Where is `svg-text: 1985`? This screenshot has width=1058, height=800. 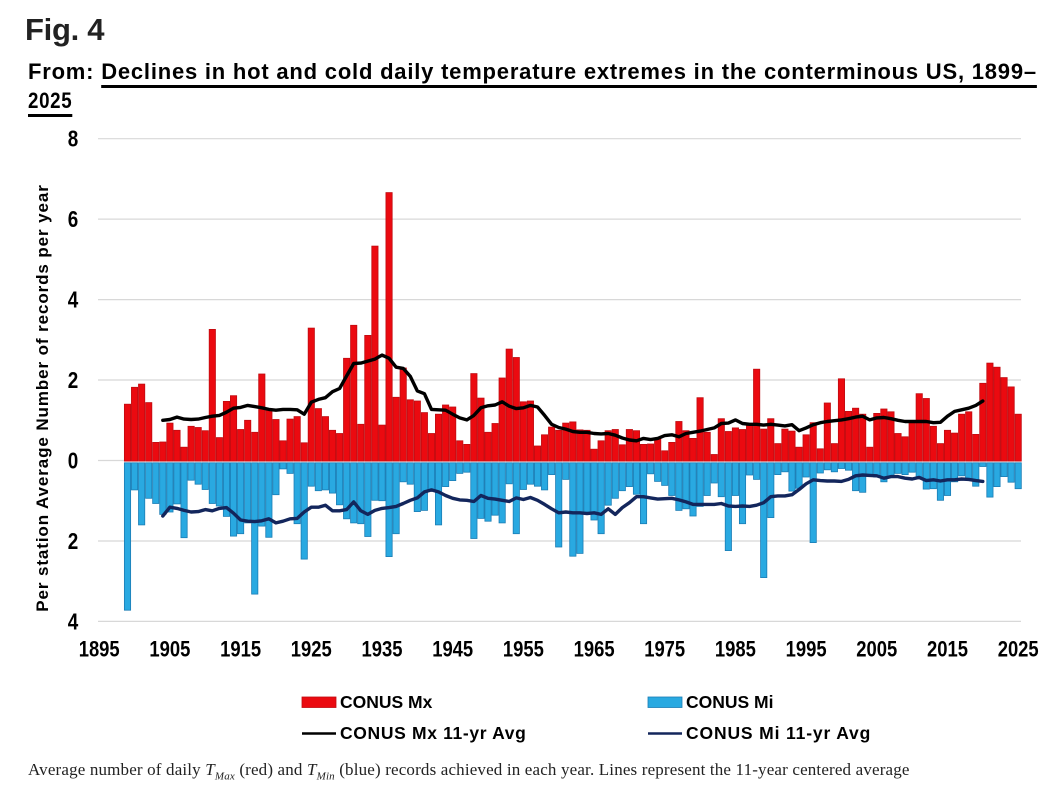
svg-text: 1985 is located at coordinates (735, 649).